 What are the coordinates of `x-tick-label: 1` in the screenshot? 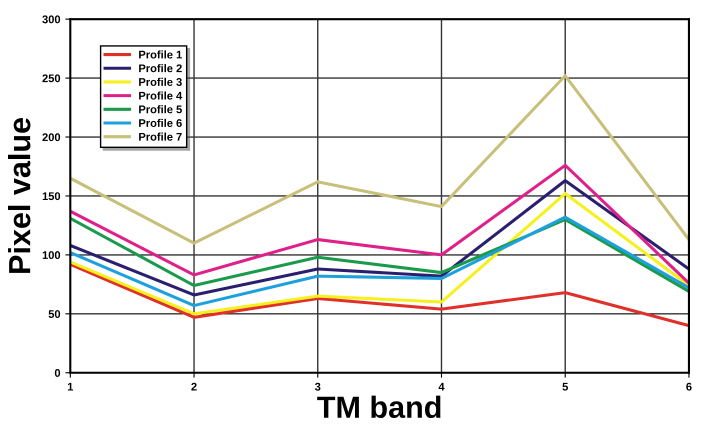 It's located at (71, 386).